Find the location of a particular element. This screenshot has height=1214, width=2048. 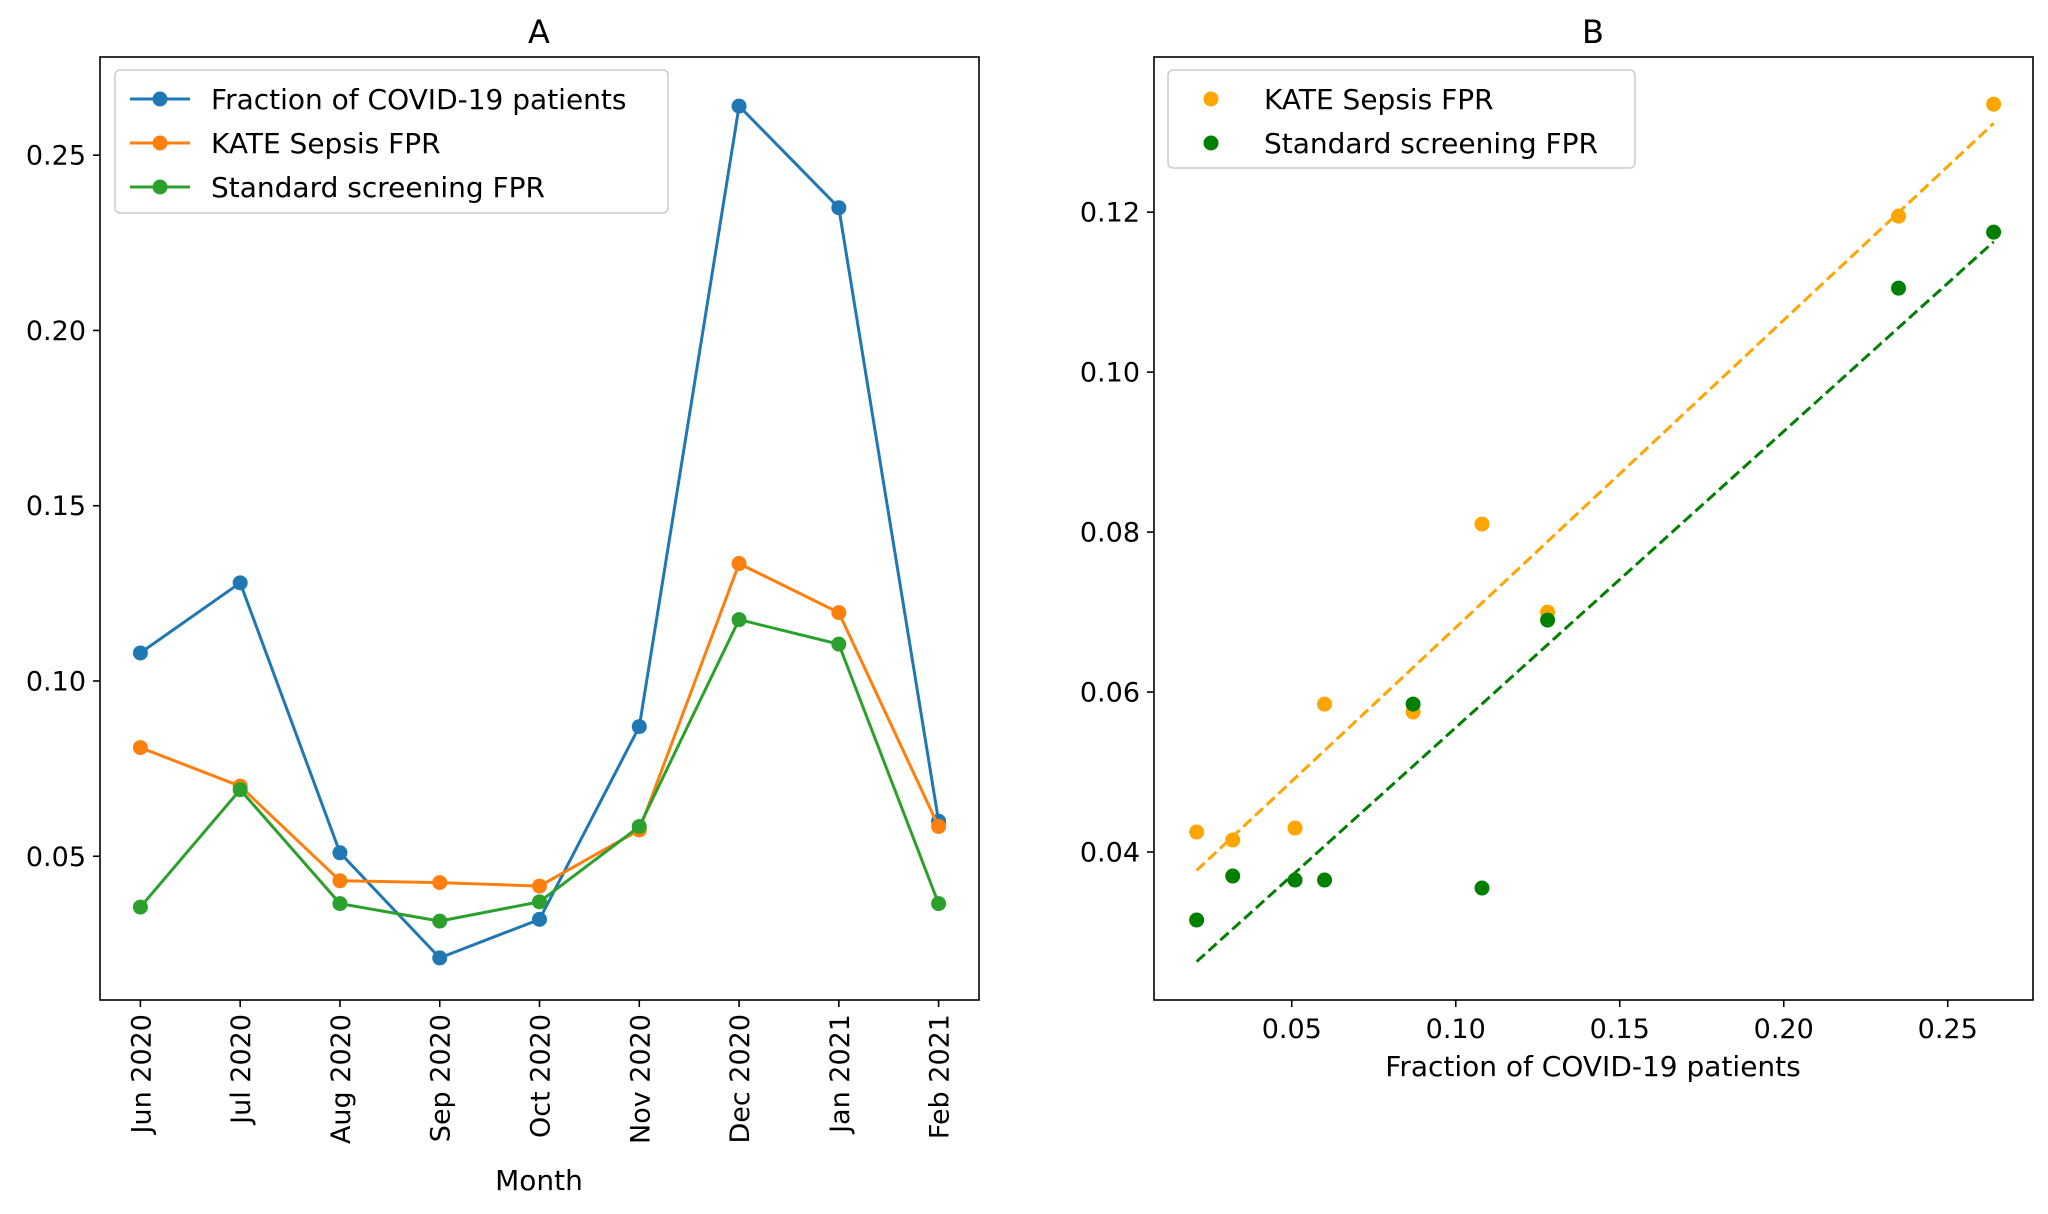

legend-label-fraction-of-covid-19-patients: Fraction of COVID-19 patients is located at coordinates (419, 99).